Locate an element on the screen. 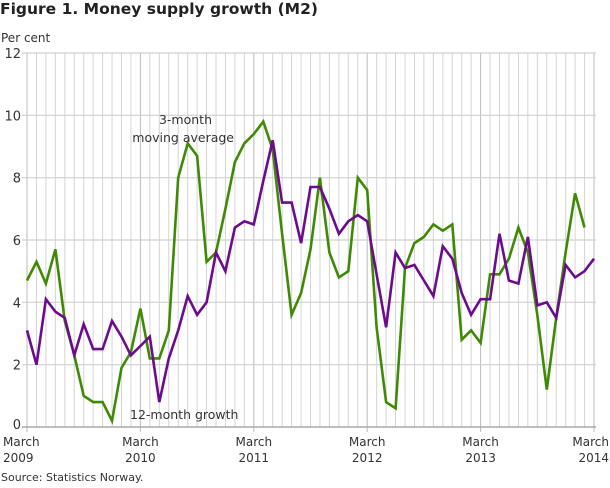 This screenshot has width=610, height=488. y-tick-label: 12 is located at coordinates (12, 54).